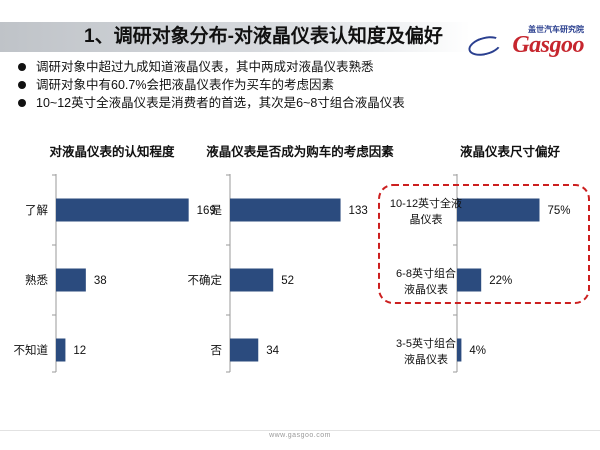 Image resolution: width=600 pixels, height=450 pixels. I want to click on data-label: 133, so click(358, 211).